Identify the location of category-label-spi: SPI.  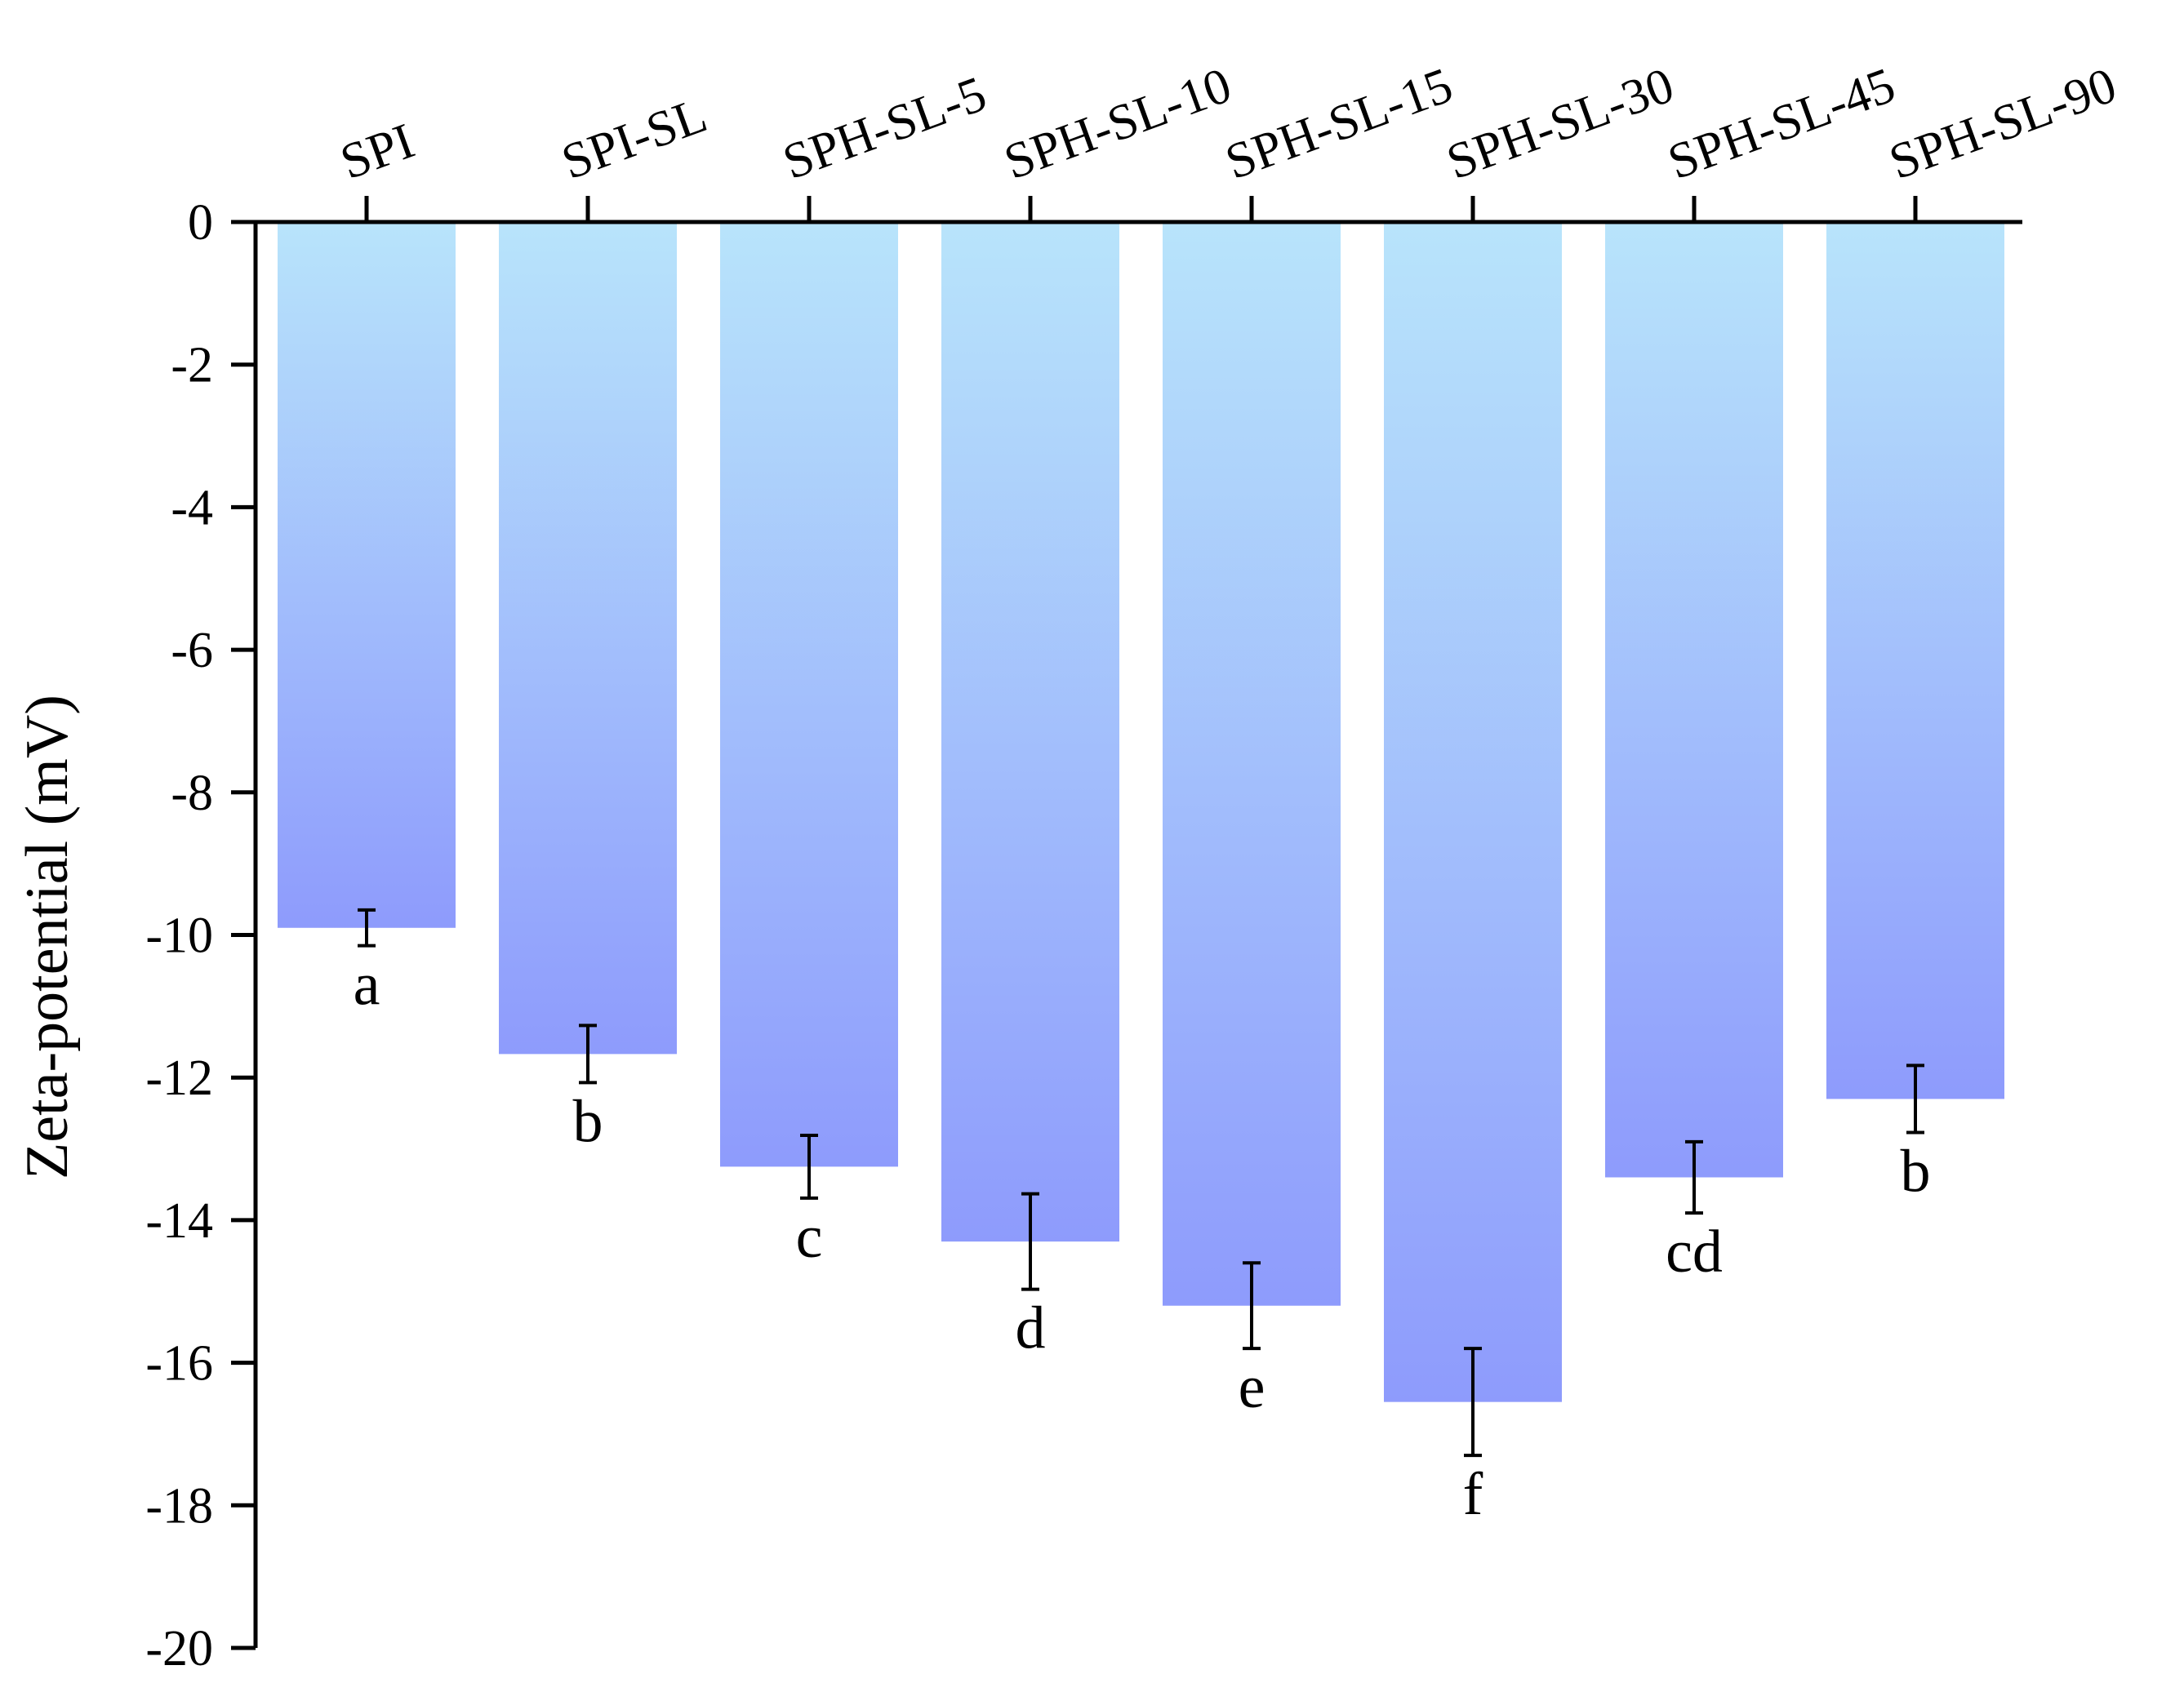
(378, 152).